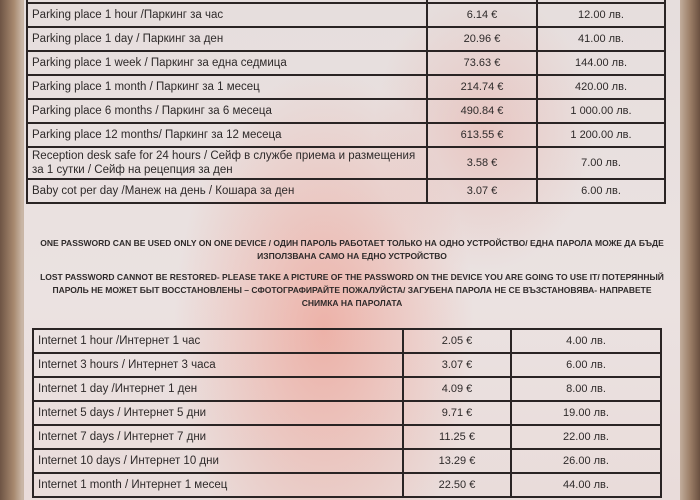 This screenshot has width=700, height=500. Describe the element at coordinates (586, 341) in the screenshot. I see `price-bgn: 4.00 лв.` at that location.